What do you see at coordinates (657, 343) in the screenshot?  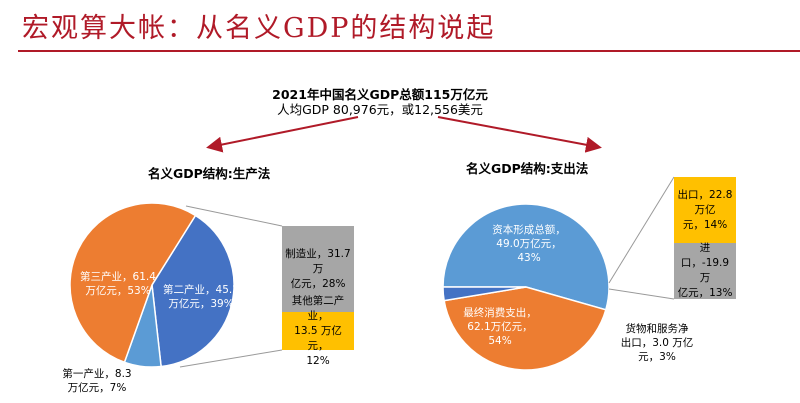 I see `net-exports-label: 货物和服务净 出口，3.0 万亿 元，3%` at bounding box center [657, 343].